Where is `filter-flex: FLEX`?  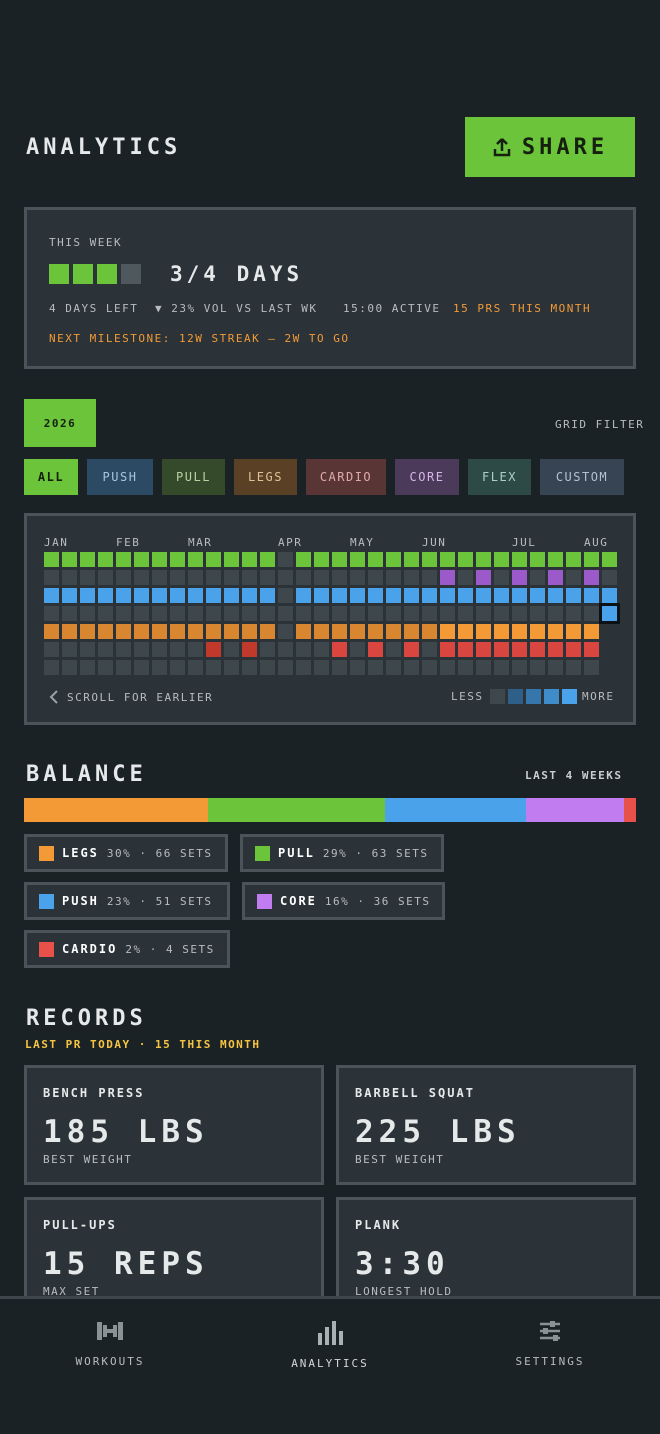 filter-flex: FLEX is located at coordinates (499, 477).